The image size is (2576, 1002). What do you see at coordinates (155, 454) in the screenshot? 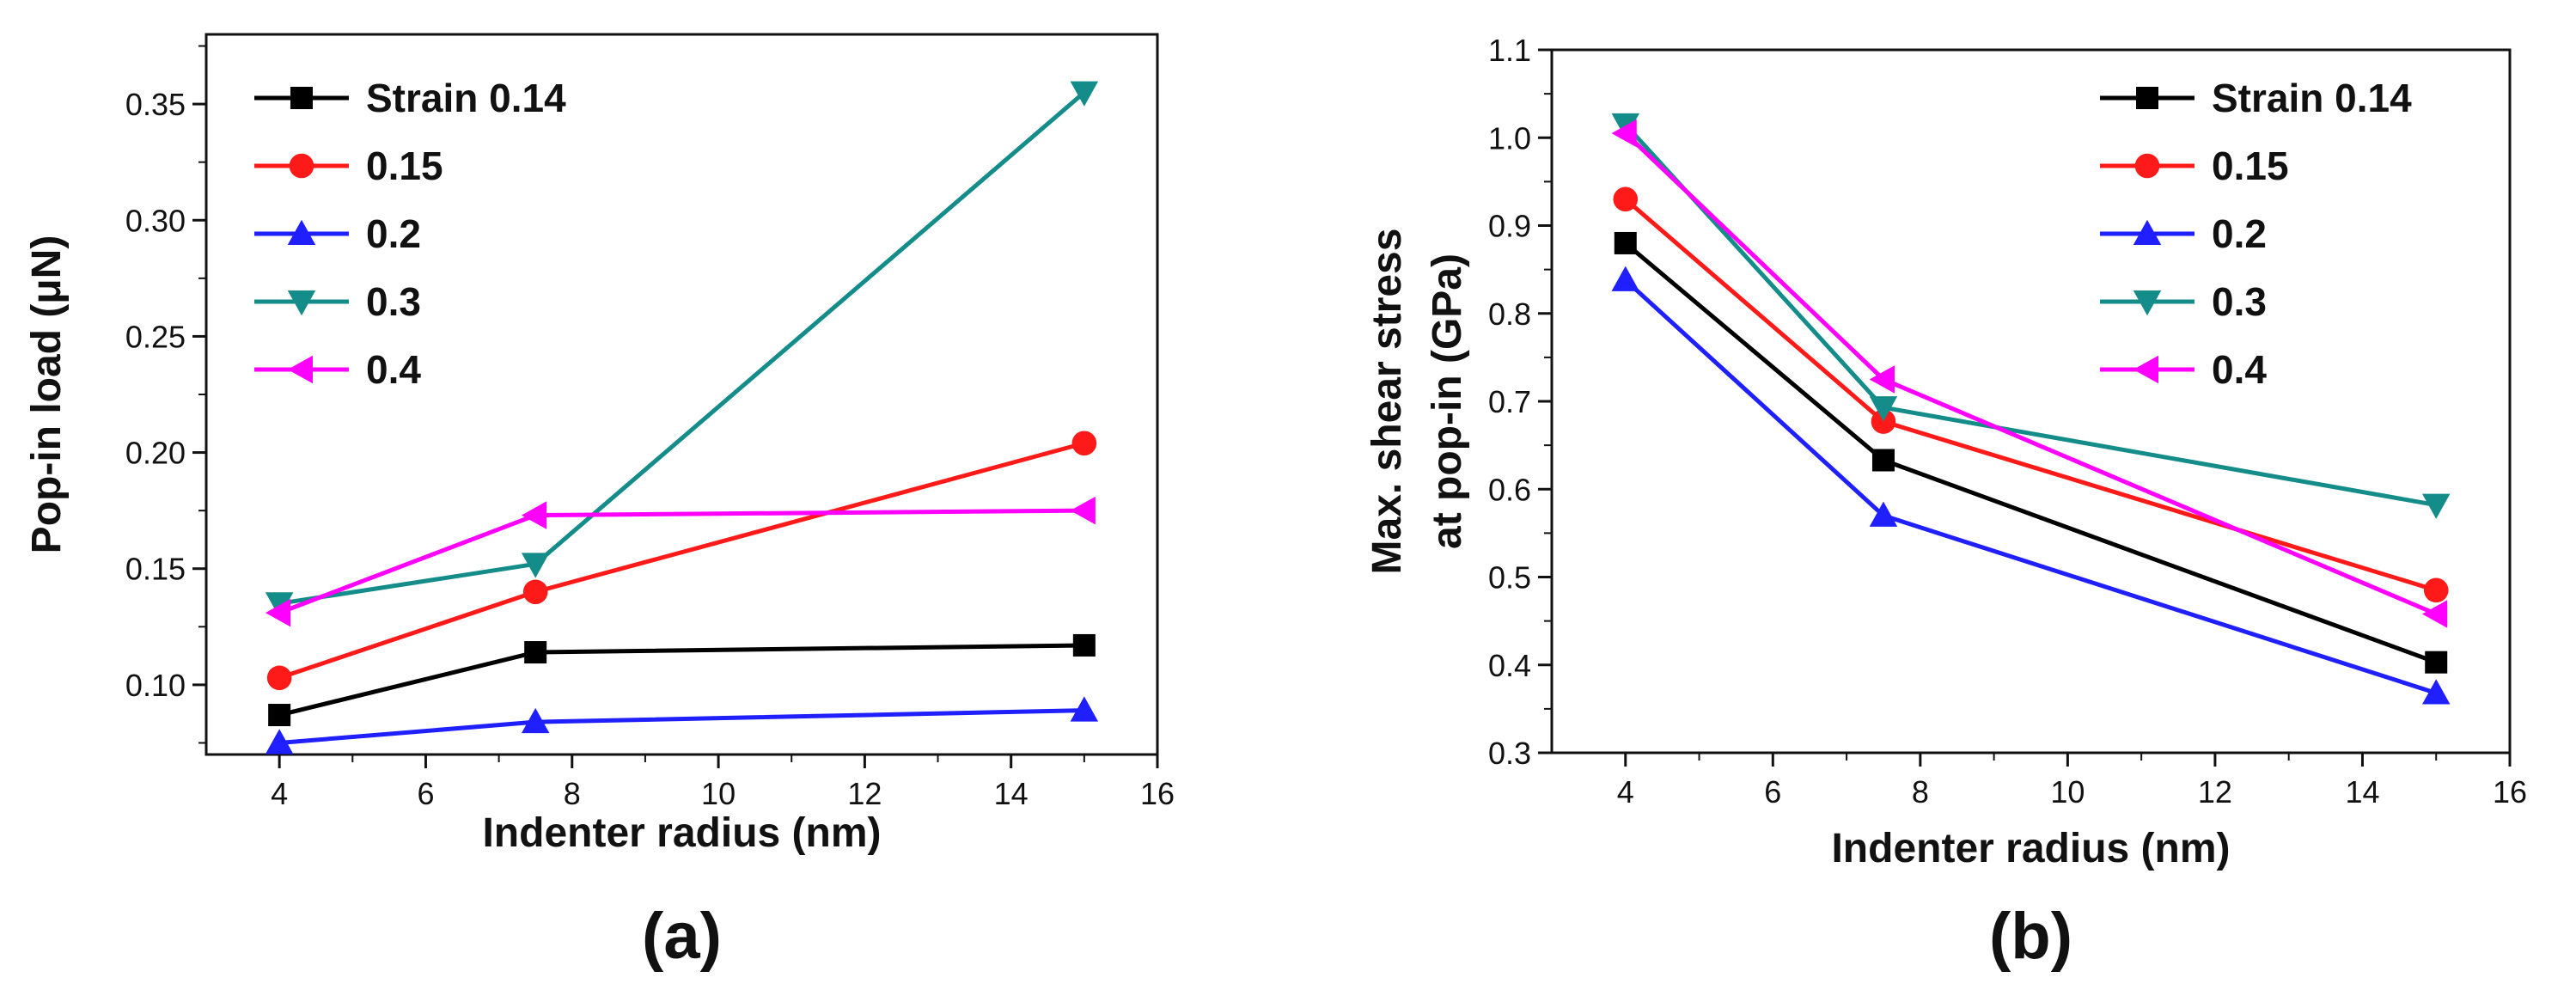
I see `y-tick-label: 0.20` at bounding box center [155, 454].